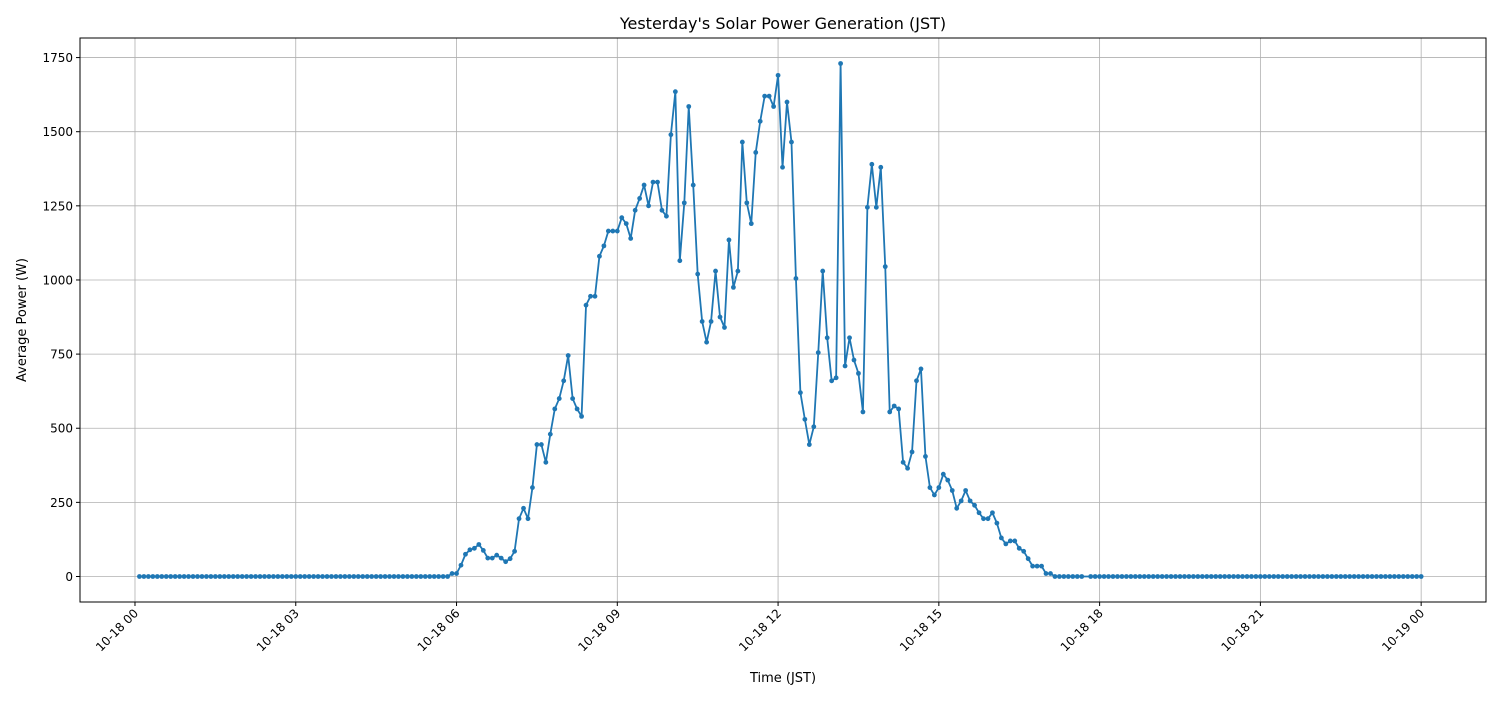 This screenshot has width=1500, height=704. I want to click on x-tick-label: 10-18 00, so click(117, 630).